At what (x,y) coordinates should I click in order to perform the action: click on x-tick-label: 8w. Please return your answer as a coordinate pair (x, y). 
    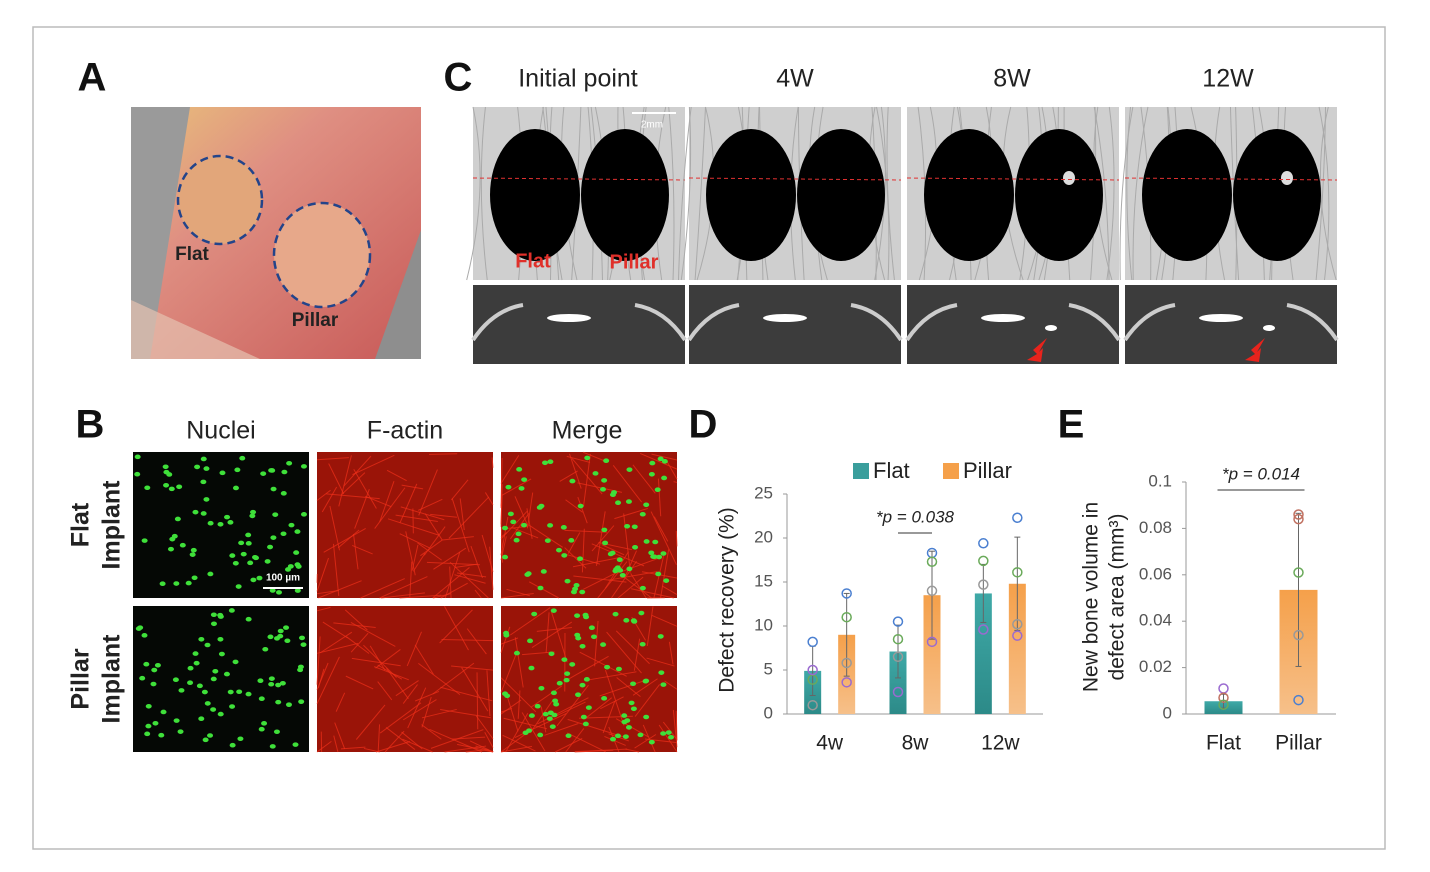
    Looking at the image, I should click on (916, 743).